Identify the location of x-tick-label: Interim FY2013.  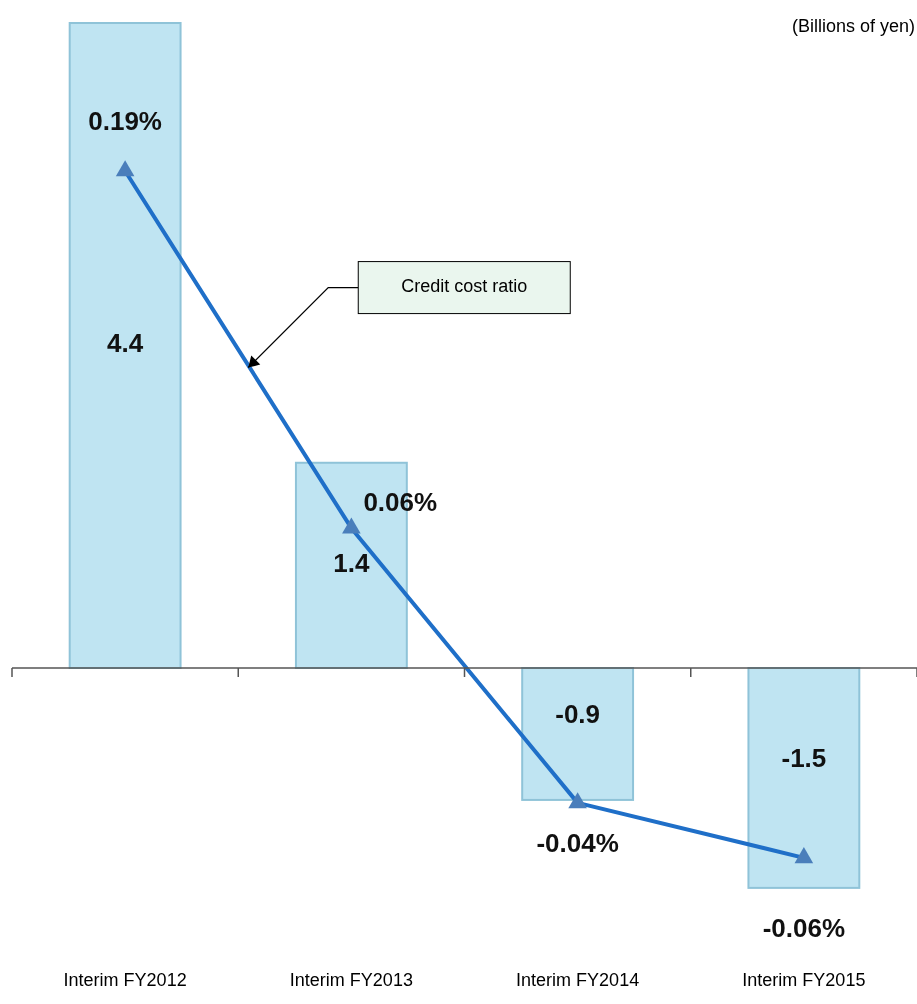
(351, 980).